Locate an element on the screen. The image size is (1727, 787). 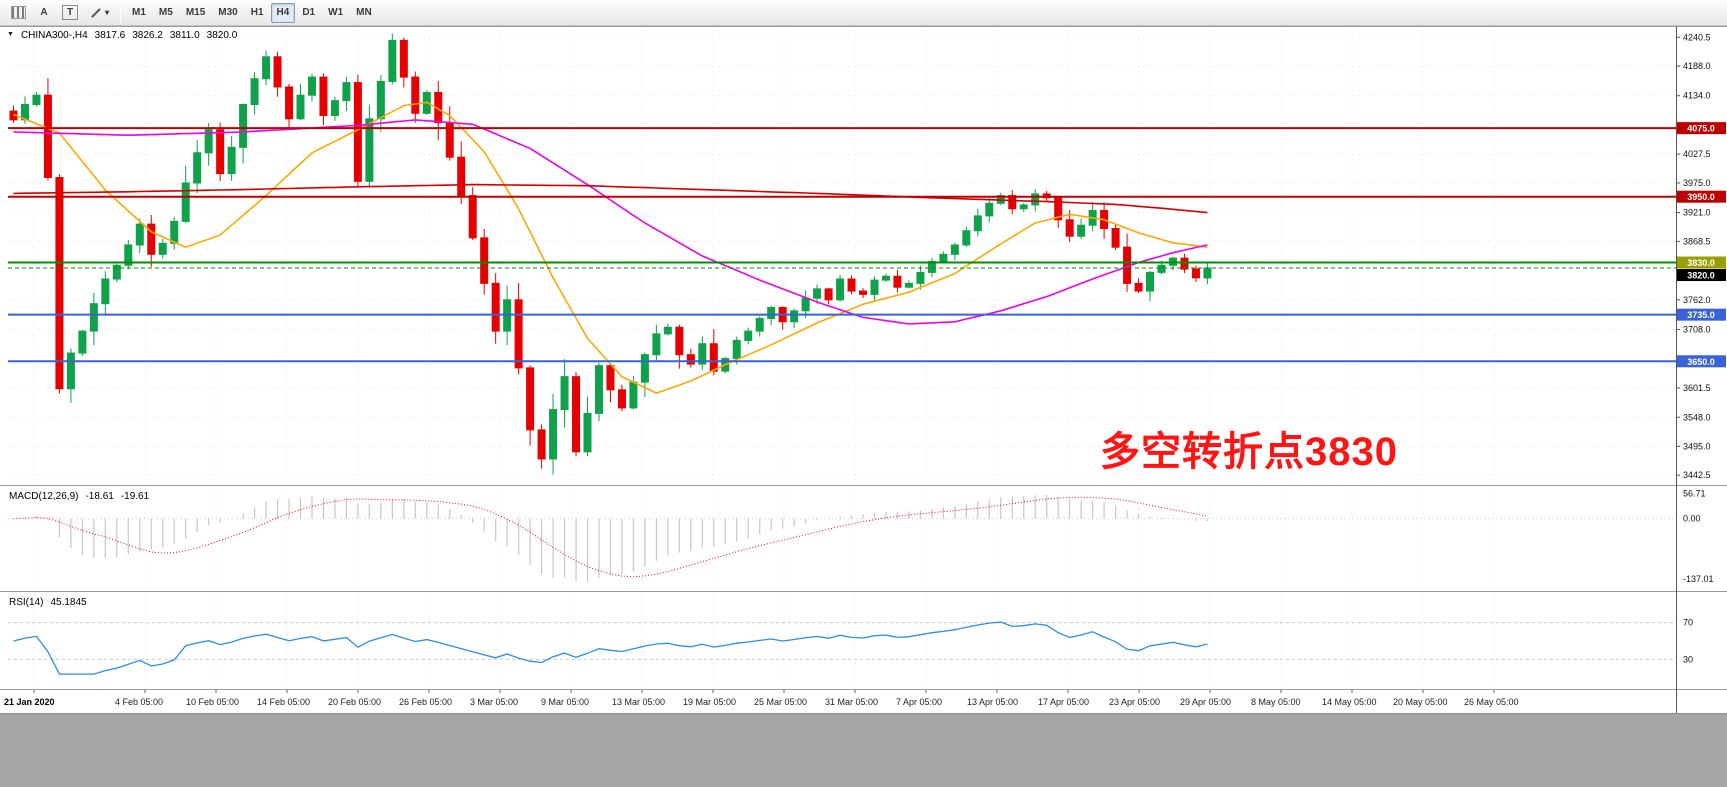
time-axis-label: 17 Apr 05:00 is located at coordinates (1063, 702).